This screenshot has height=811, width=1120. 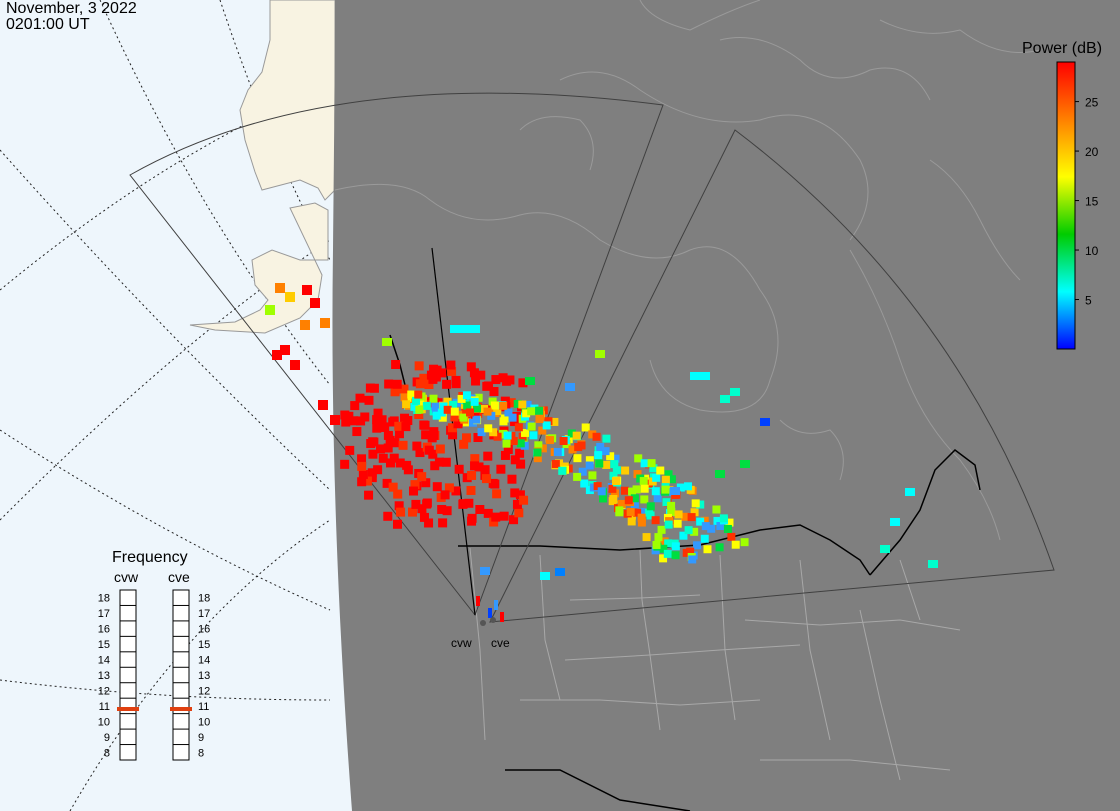 I want to click on frequency-scale-label: 12, so click(x=204, y=691).